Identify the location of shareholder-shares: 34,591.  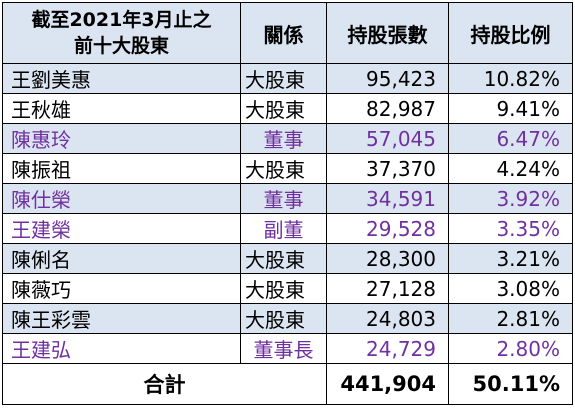
(387, 198).